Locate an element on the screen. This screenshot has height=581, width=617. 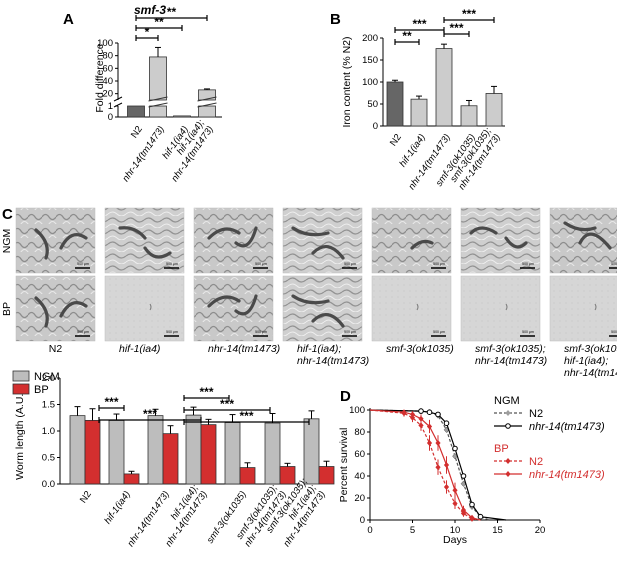
panel-label-b: B is located at coordinates (335, 19).